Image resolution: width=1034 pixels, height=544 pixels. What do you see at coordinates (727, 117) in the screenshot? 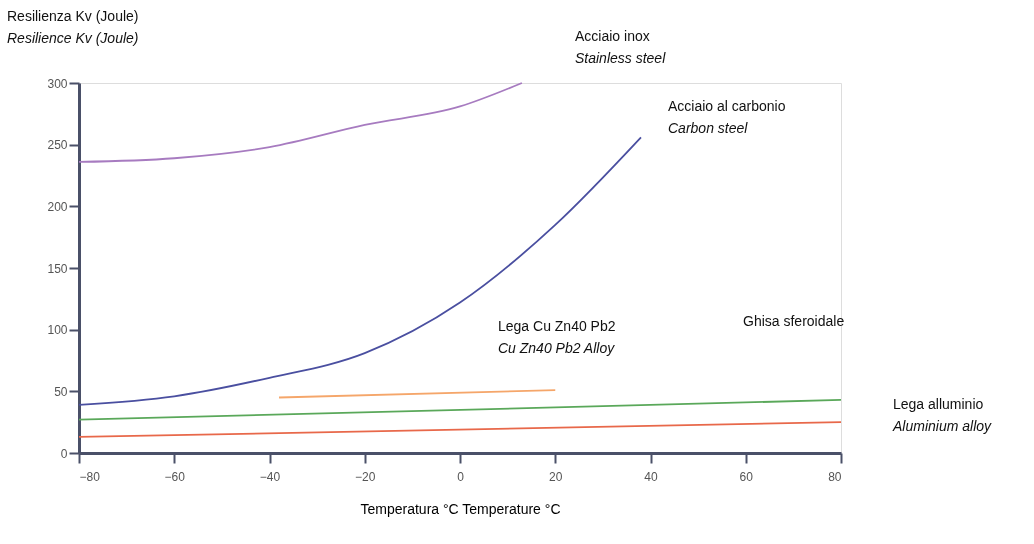
I see `annotation: Acciaio al carbonio Carbon steel` at bounding box center [727, 117].